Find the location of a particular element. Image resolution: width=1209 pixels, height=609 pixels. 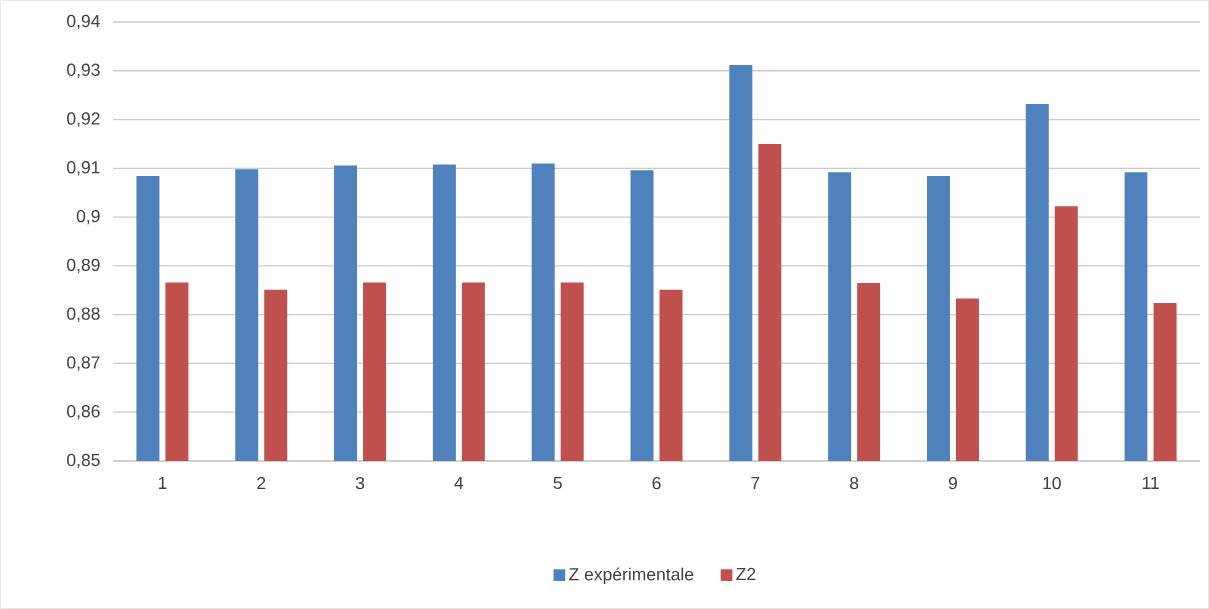

y-tick-label: 0,86 is located at coordinates (83, 412).